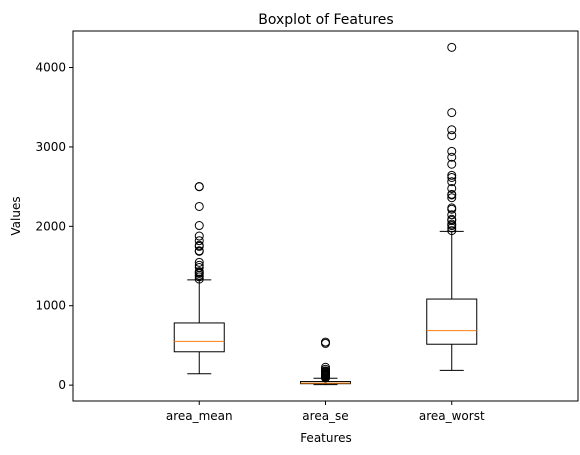 Image resolution: width=580 pixels, height=455 pixels. Describe the element at coordinates (16, 215) in the screenshot. I see `y-axis-label: Values` at that location.